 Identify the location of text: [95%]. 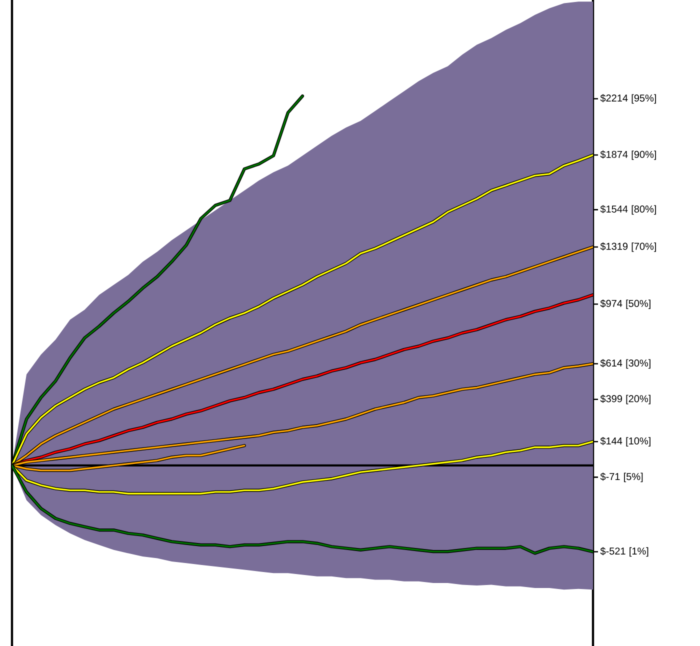
(644, 99).